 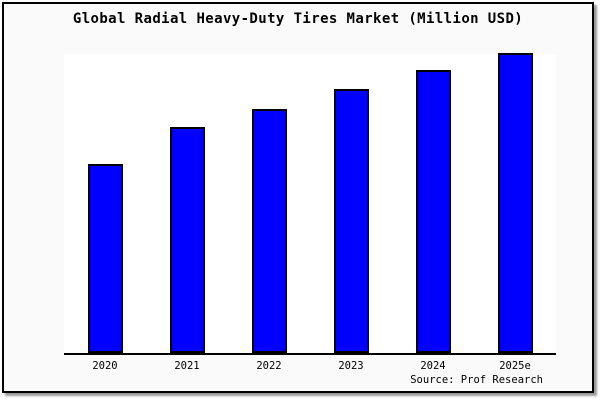 I want to click on x-tick-label-2023: 2023, so click(x=351, y=366).